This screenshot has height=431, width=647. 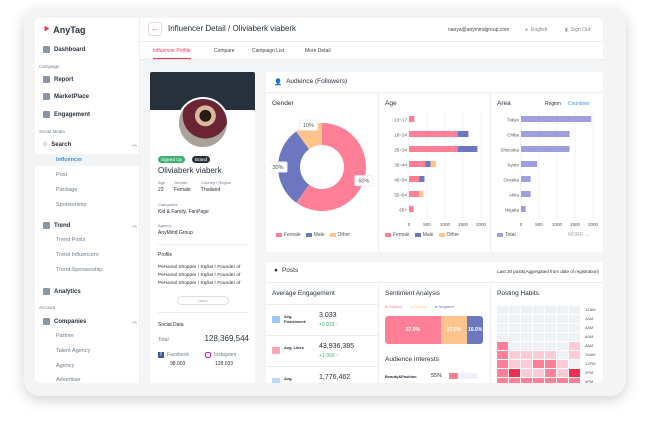 I want to click on bar-total-Kyoto, so click(x=529, y=164).